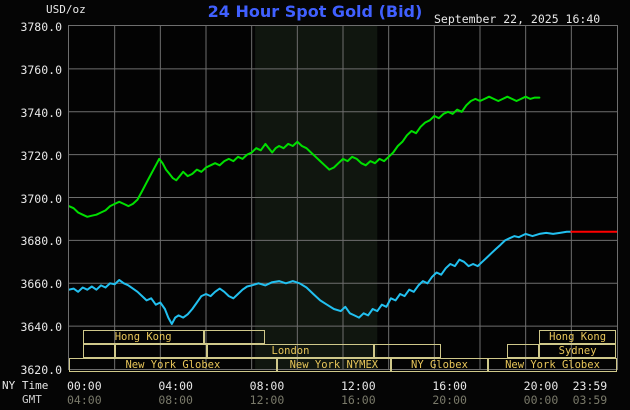  Describe the element at coordinates (333, 365) in the screenshot. I see `session-bar: New York NYMEX` at that location.